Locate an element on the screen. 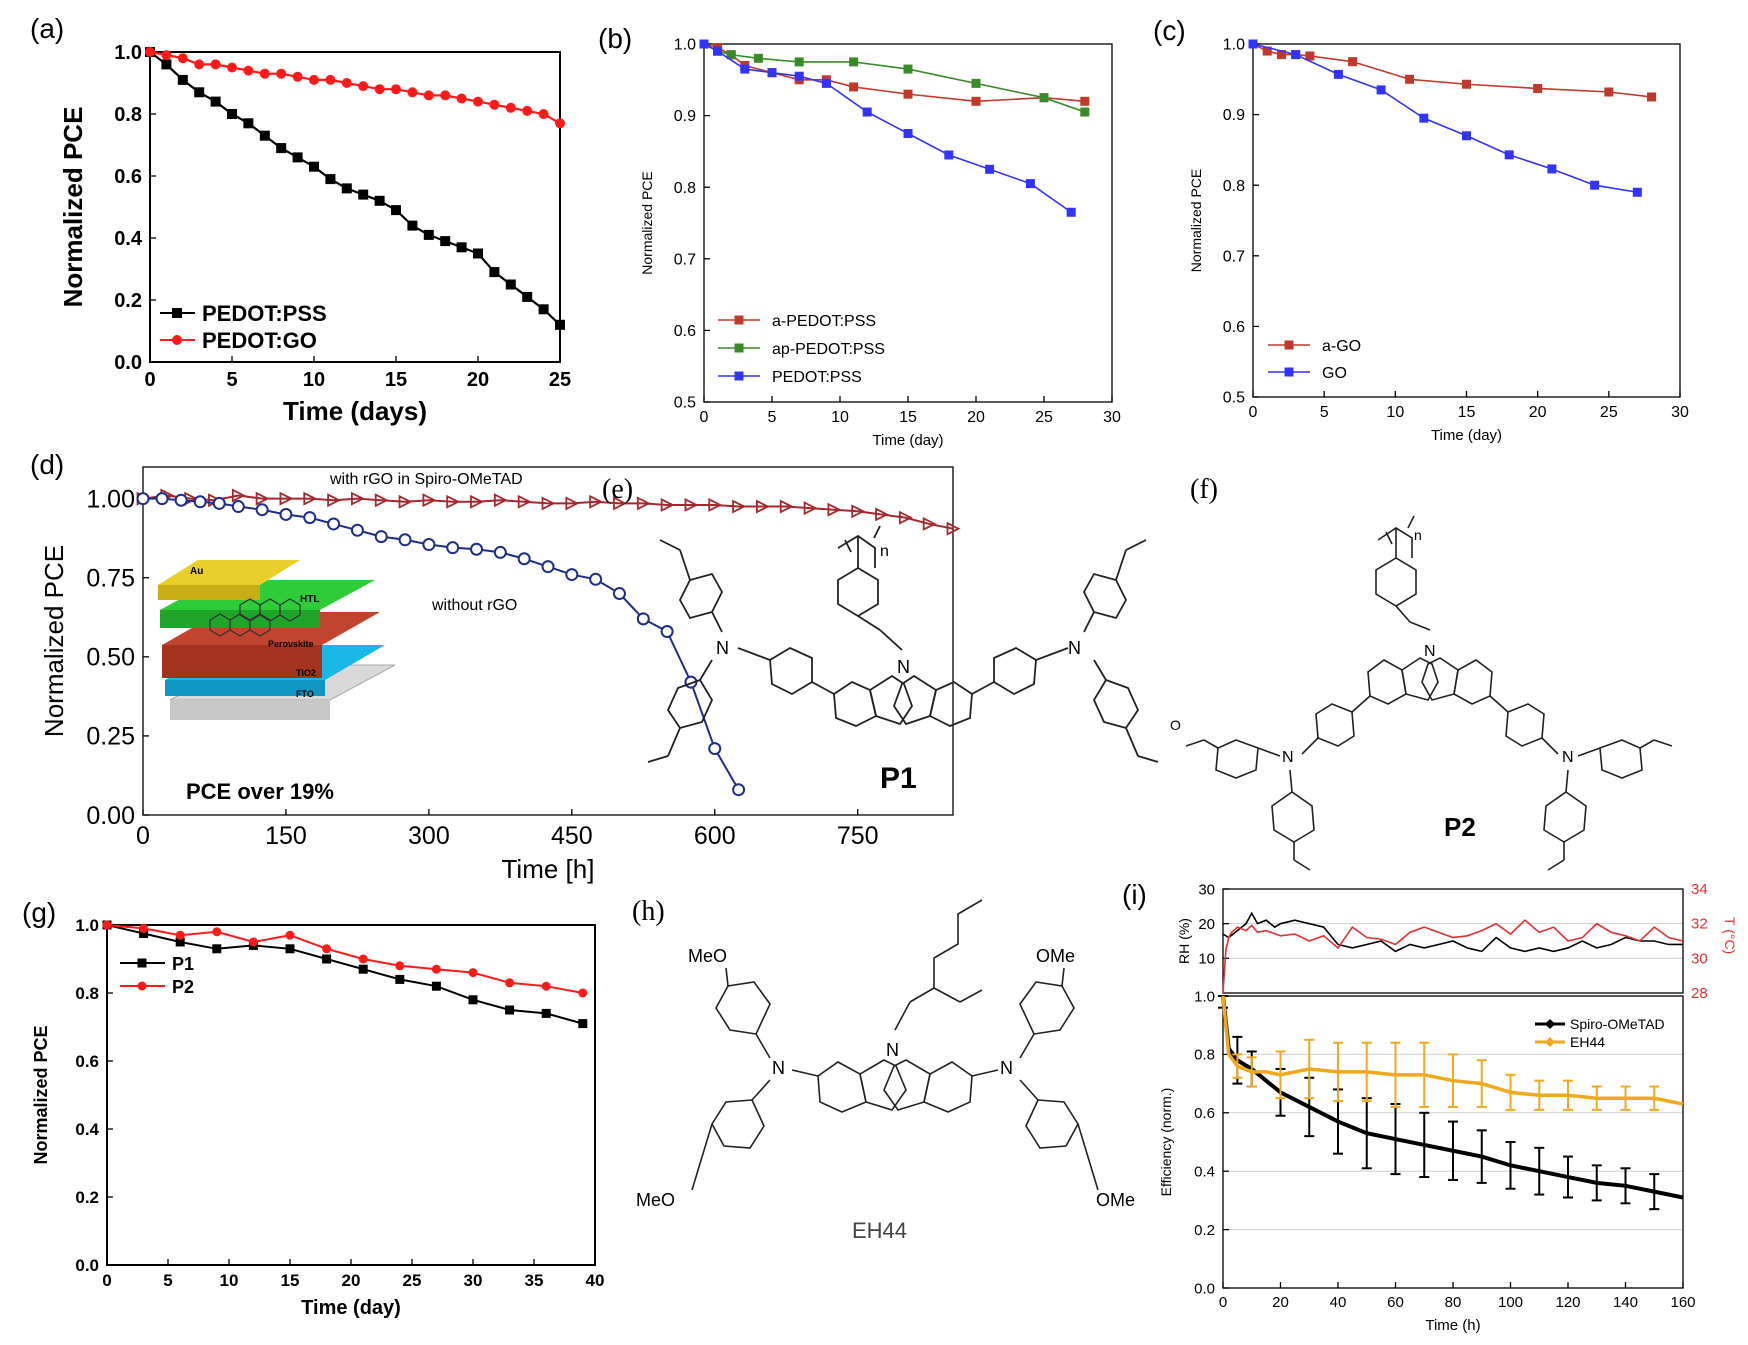  struct-h-ome-bottom: OMe is located at coordinates (1115, 1200).